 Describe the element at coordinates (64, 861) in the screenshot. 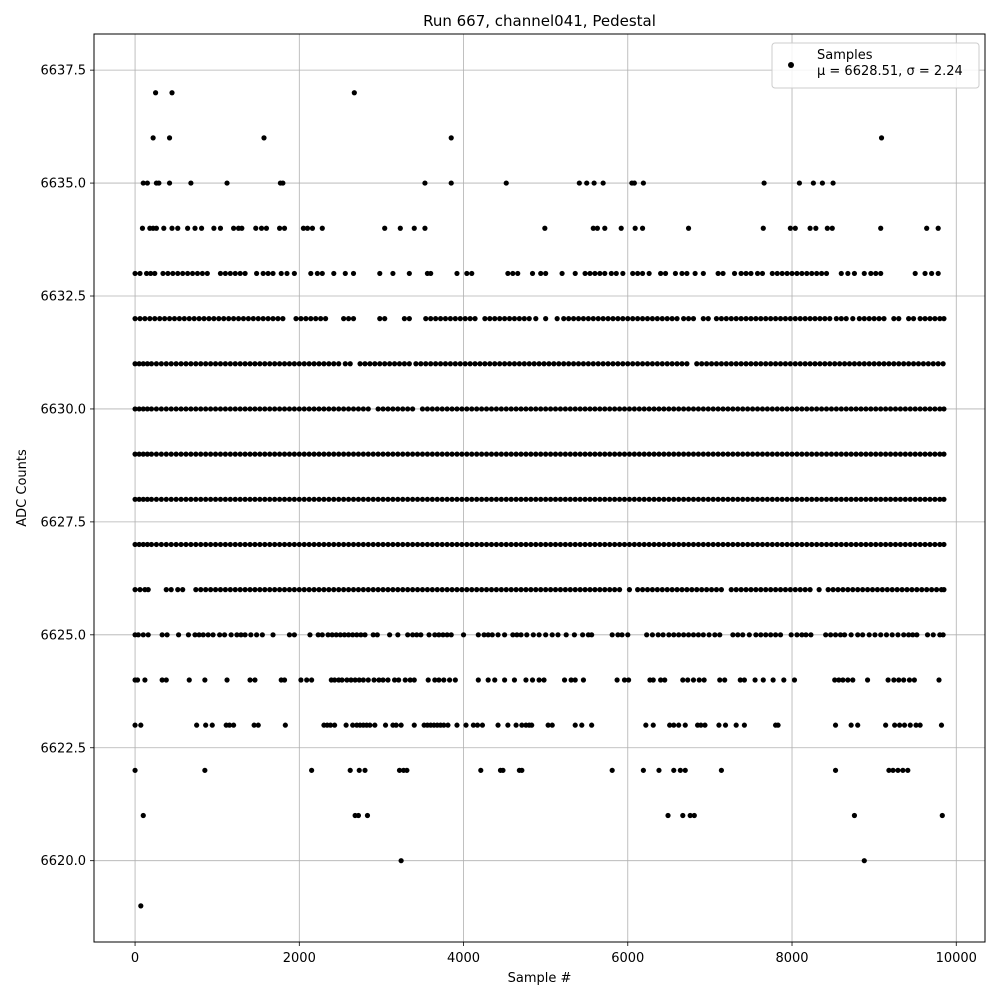

I see `y-tick-label: 6620.0` at that location.